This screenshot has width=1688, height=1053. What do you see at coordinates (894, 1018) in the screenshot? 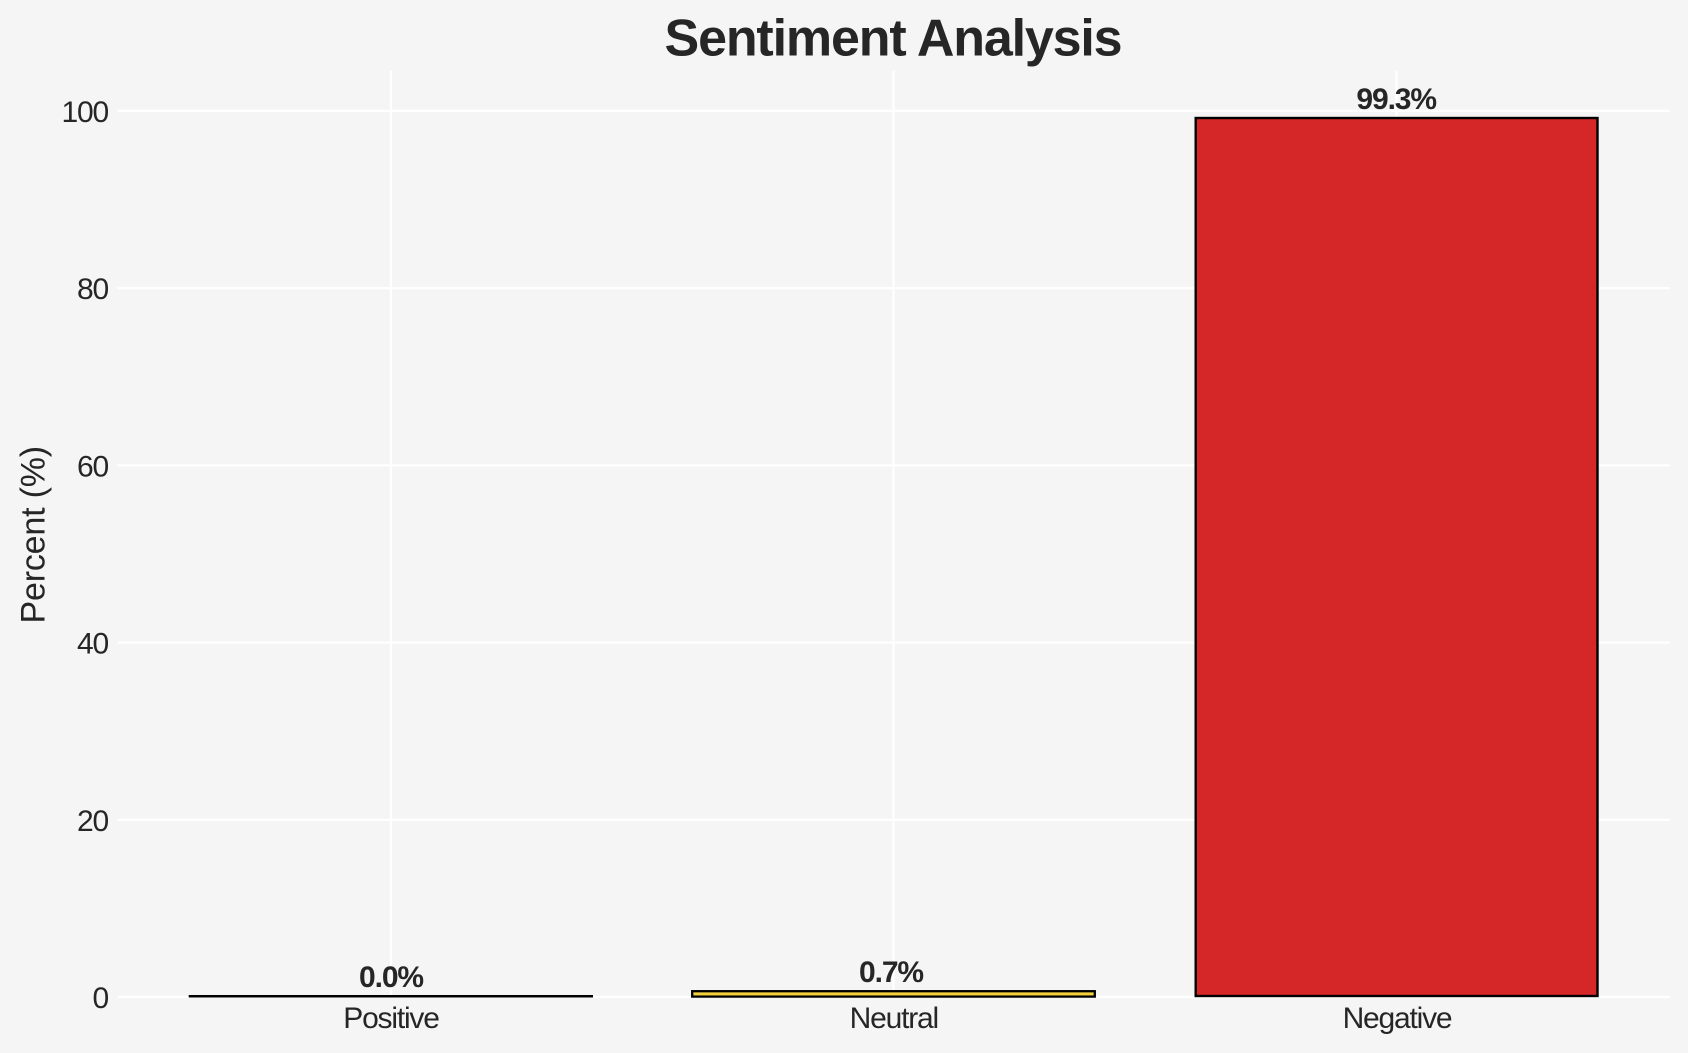
I see `svg-text: Neutral` at bounding box center [894, 1018].